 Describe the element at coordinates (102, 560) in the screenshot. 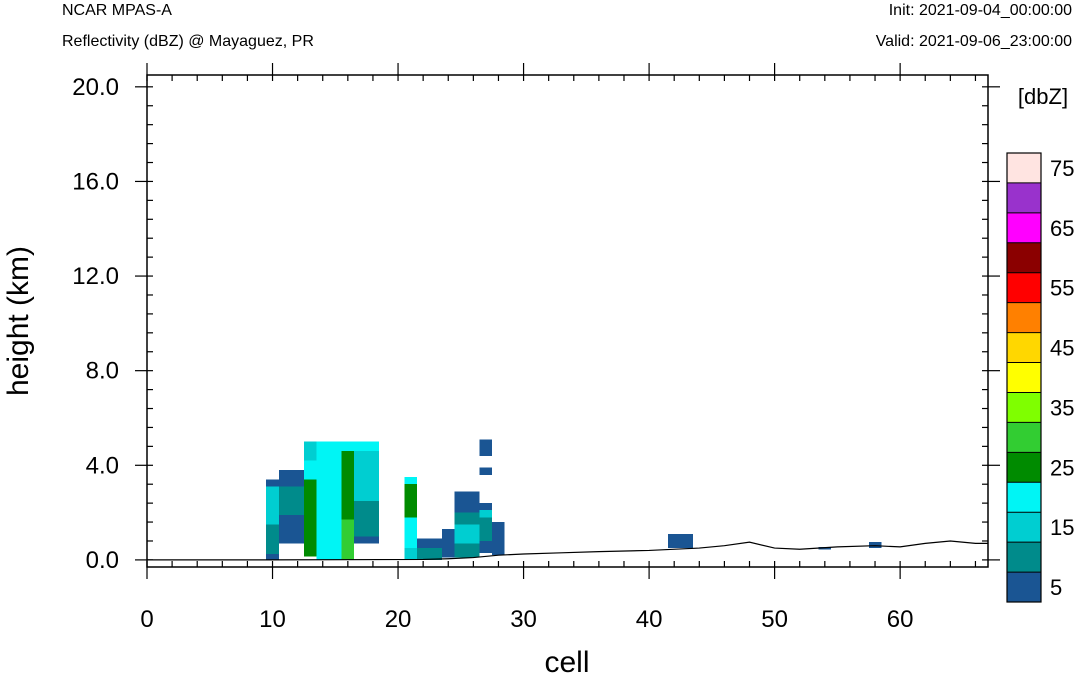

I see `y-tick-label: 0.0` at that location.